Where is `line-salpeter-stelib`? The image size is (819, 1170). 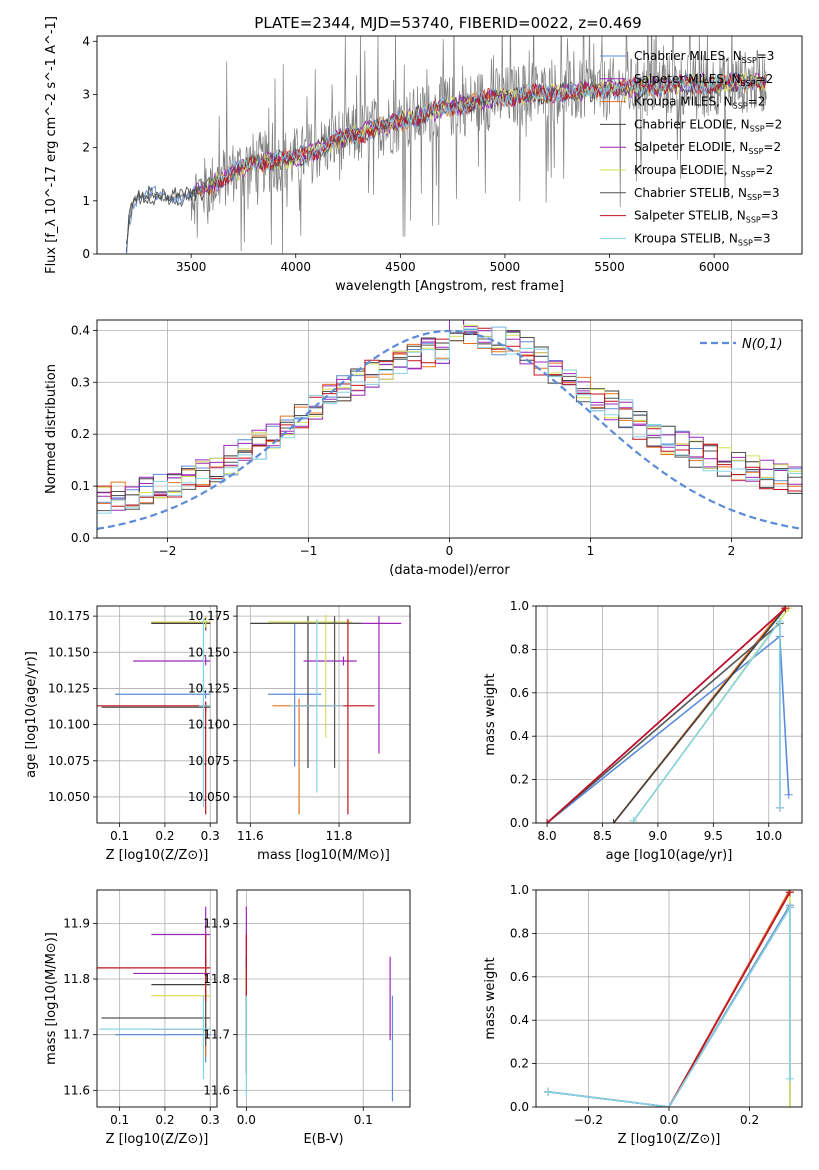 line-salpeter-stelib is located at coordinates (666, 714).